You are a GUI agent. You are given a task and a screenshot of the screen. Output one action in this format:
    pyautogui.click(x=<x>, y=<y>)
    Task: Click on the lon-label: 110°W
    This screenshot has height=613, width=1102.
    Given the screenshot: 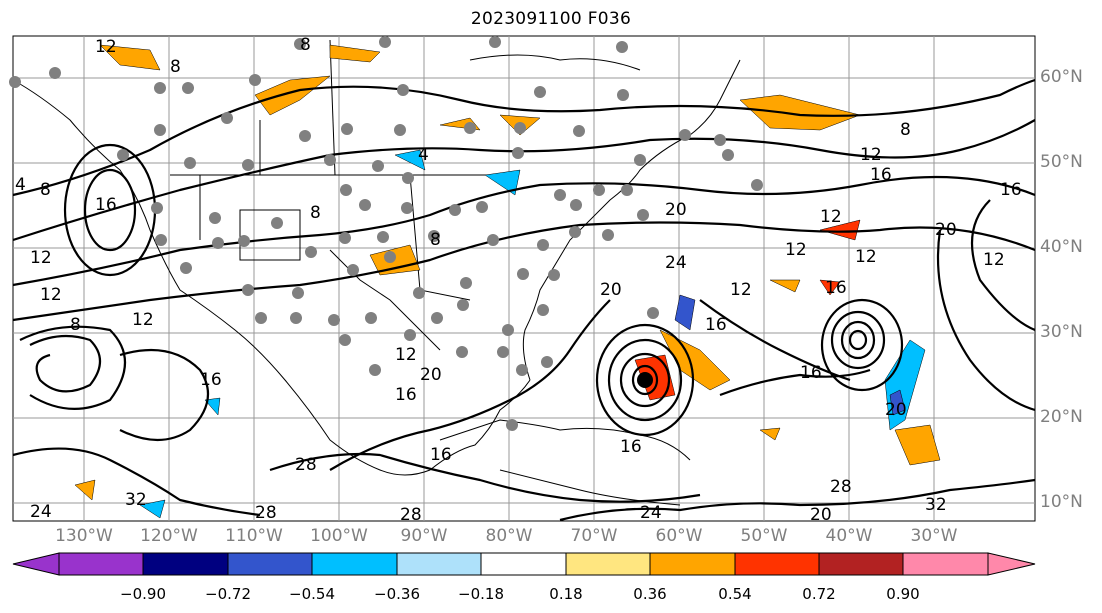 What is the action you would take?
    pyautogui.click(x=254, y=536)
    